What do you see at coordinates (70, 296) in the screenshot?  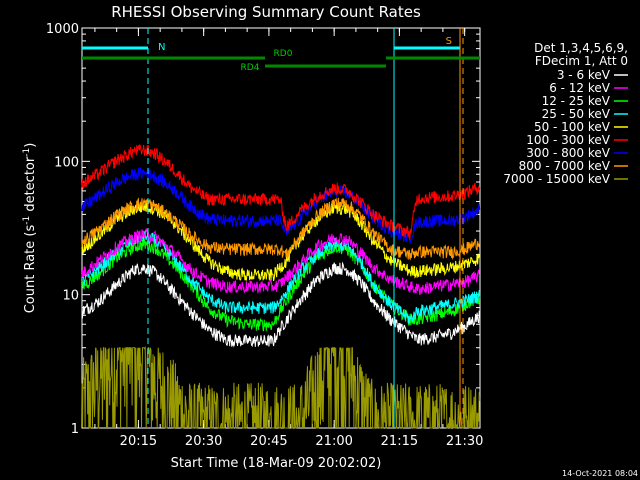 I see `y-tick-label-10: 10` at bounding box center [70, 296].